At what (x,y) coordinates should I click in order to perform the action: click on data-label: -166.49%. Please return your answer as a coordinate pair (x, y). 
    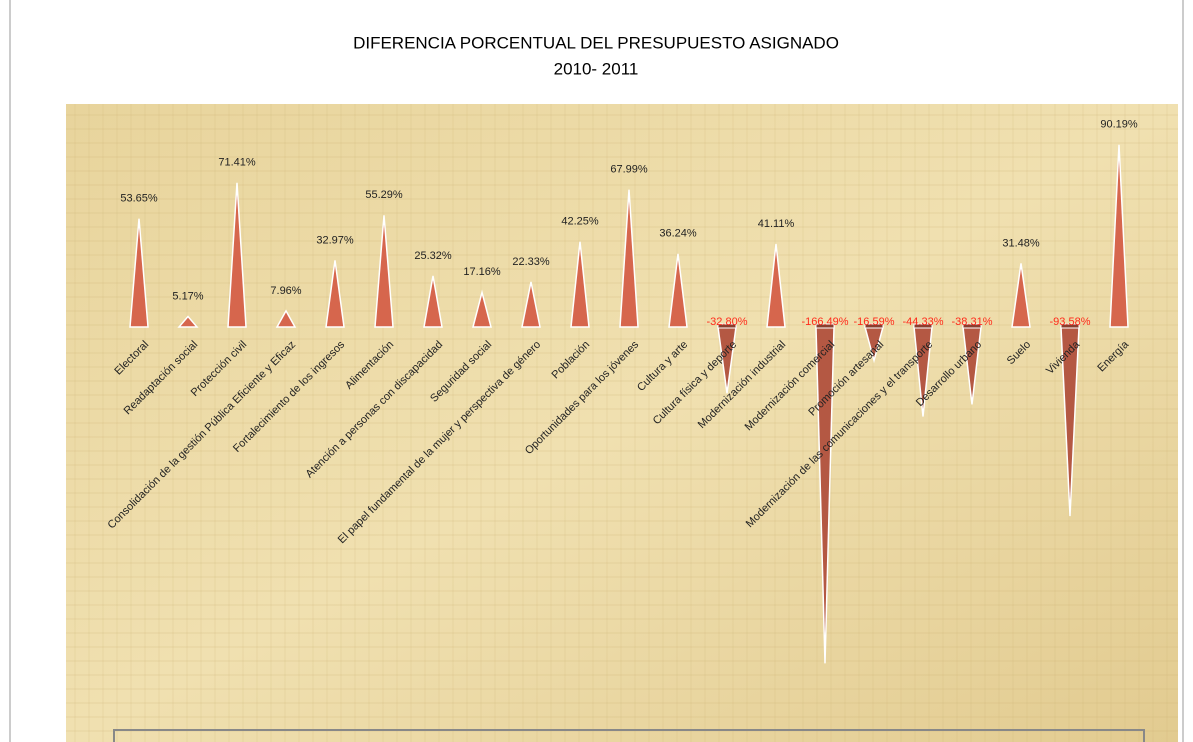
    Looking at the image, I should click on (824, 322).